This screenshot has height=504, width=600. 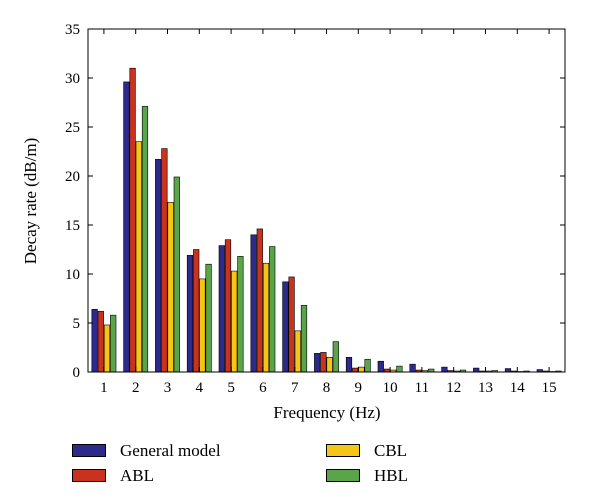 What do you see at coordinates (231, 388) in the screenshot?
I see `x-tick-label: 5` at bounding box center [231, 388].